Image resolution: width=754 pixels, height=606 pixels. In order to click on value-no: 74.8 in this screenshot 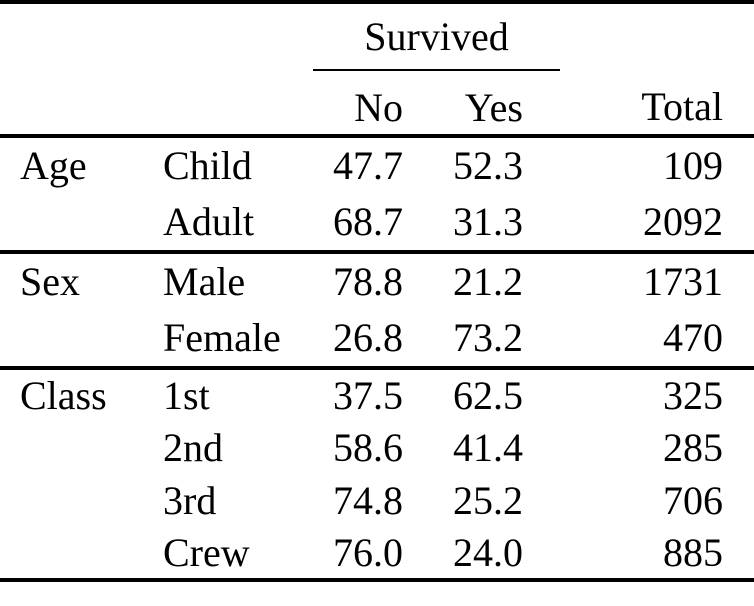, I will do `click(368, 500)`.